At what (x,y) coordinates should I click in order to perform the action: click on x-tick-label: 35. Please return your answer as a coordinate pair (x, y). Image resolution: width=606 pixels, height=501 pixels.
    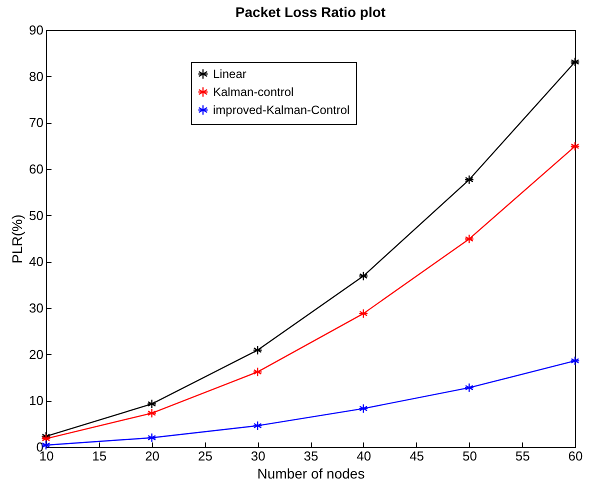
    Looking at the image, I should click on (311, 456).